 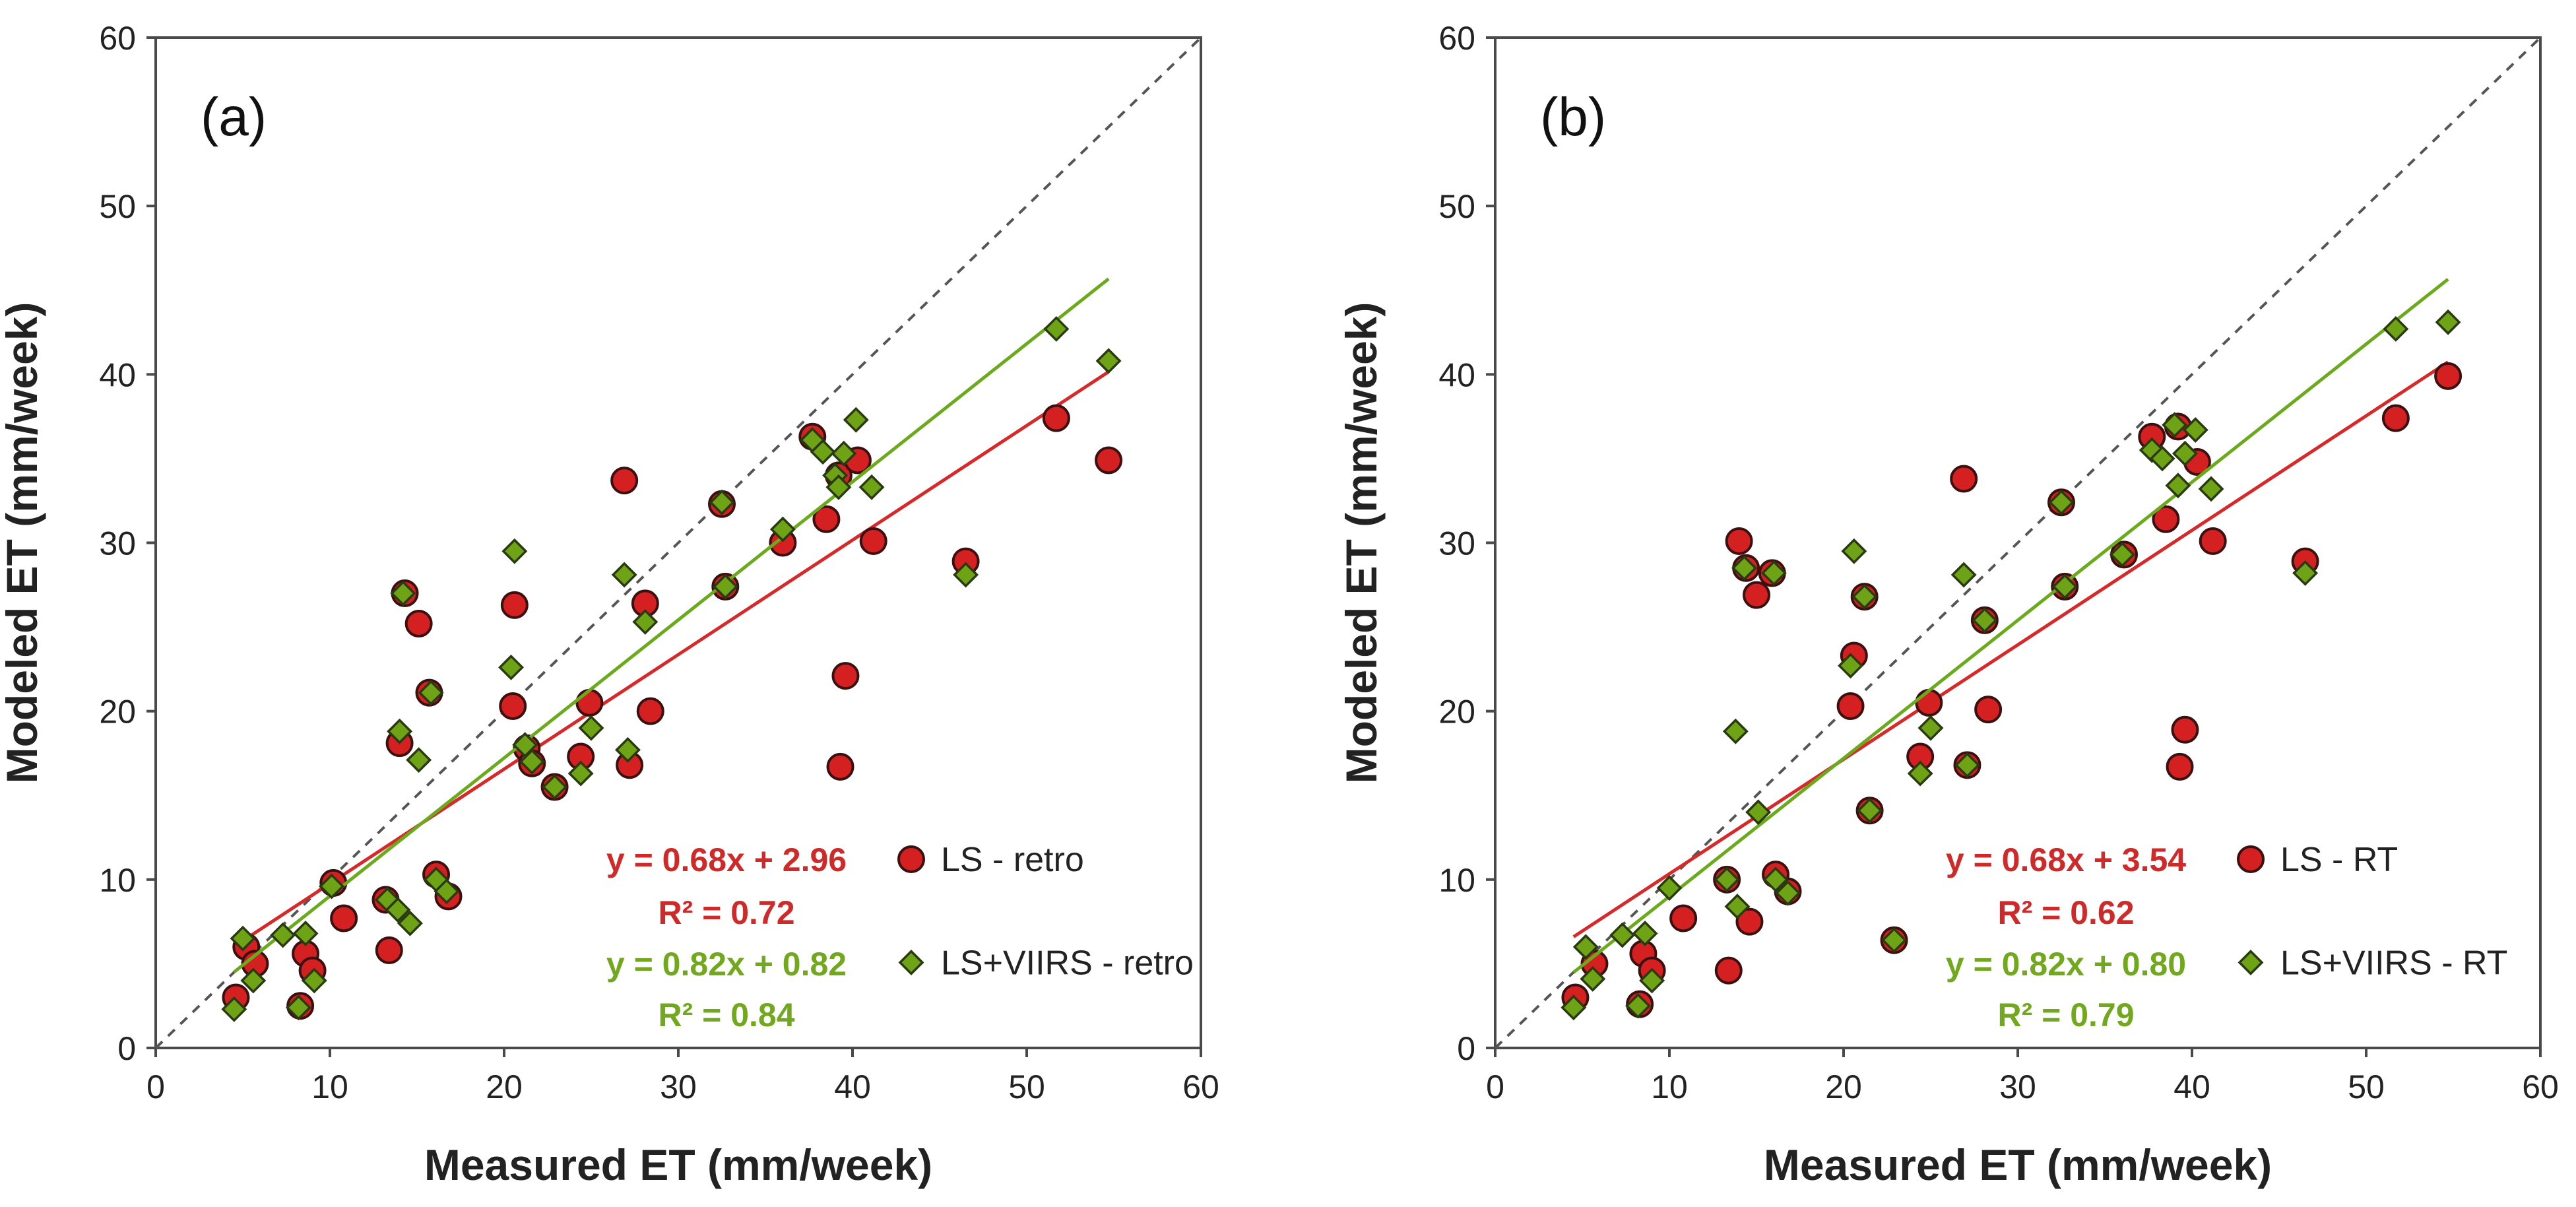 I want to click on equation-red: y = 0.68x + 3.54, so click(x=2066, y=859).